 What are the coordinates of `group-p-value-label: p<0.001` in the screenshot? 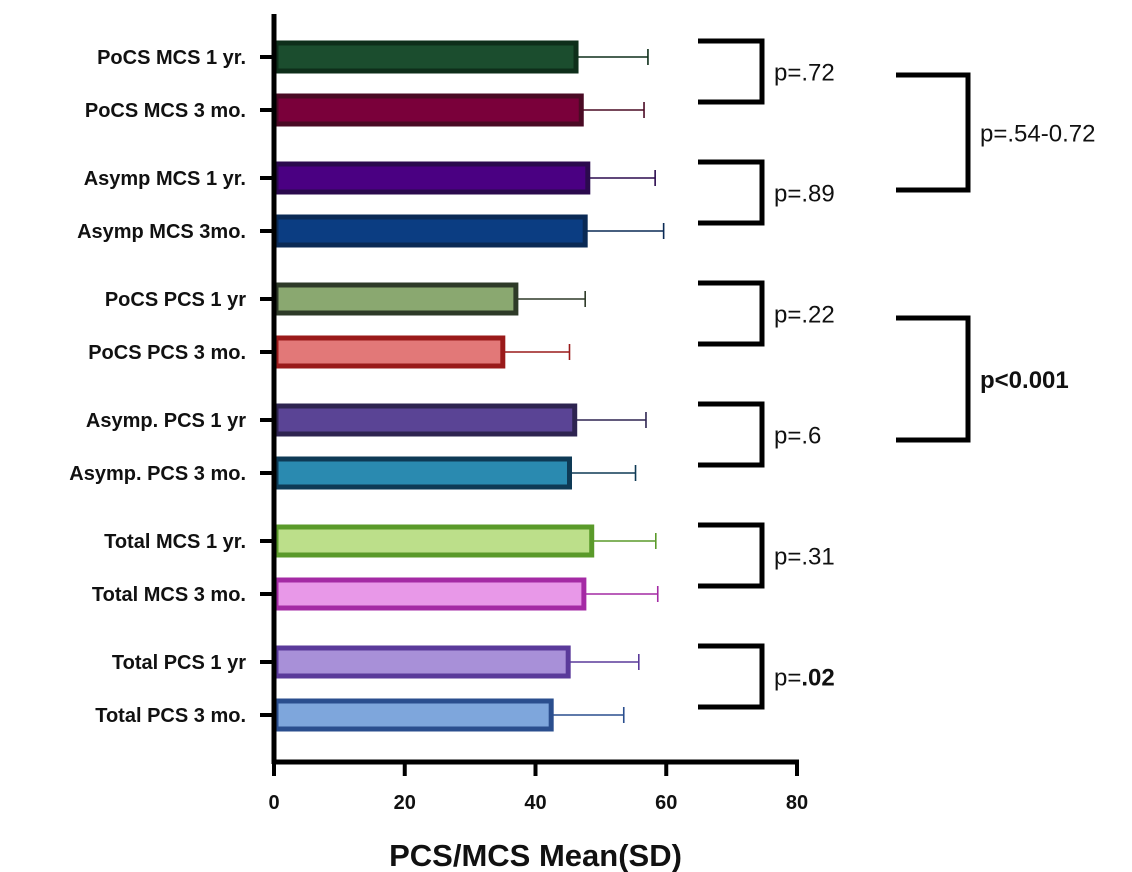 It's located at (1024, 380).